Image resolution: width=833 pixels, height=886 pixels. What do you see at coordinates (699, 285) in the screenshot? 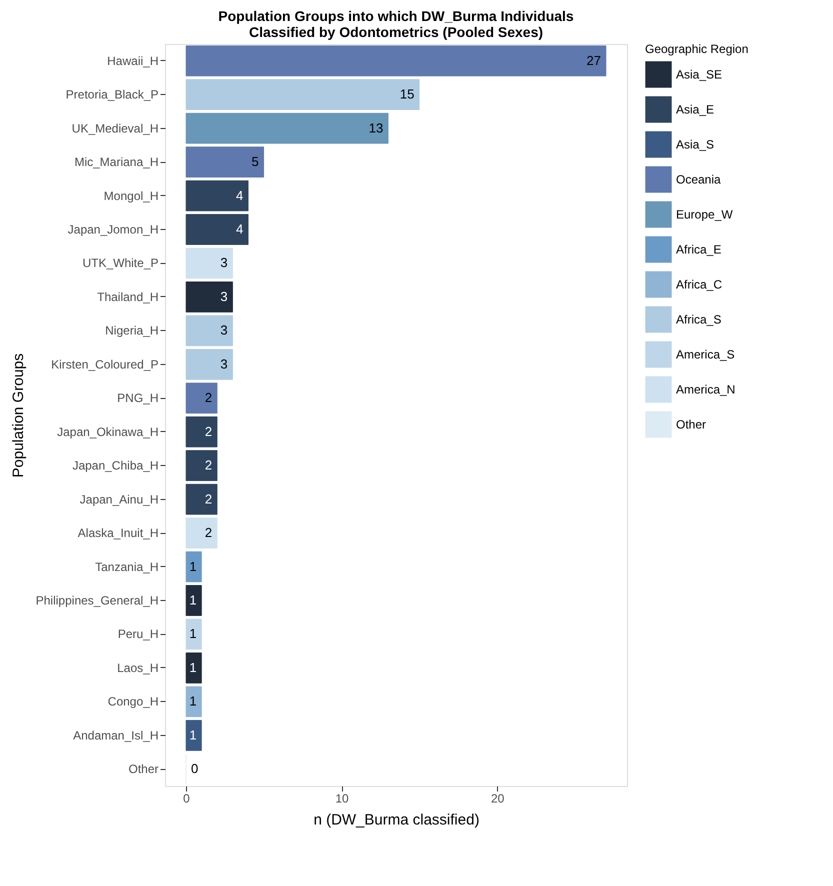
I see `legend-label: Africa_C` at bounding box center [699, 285].